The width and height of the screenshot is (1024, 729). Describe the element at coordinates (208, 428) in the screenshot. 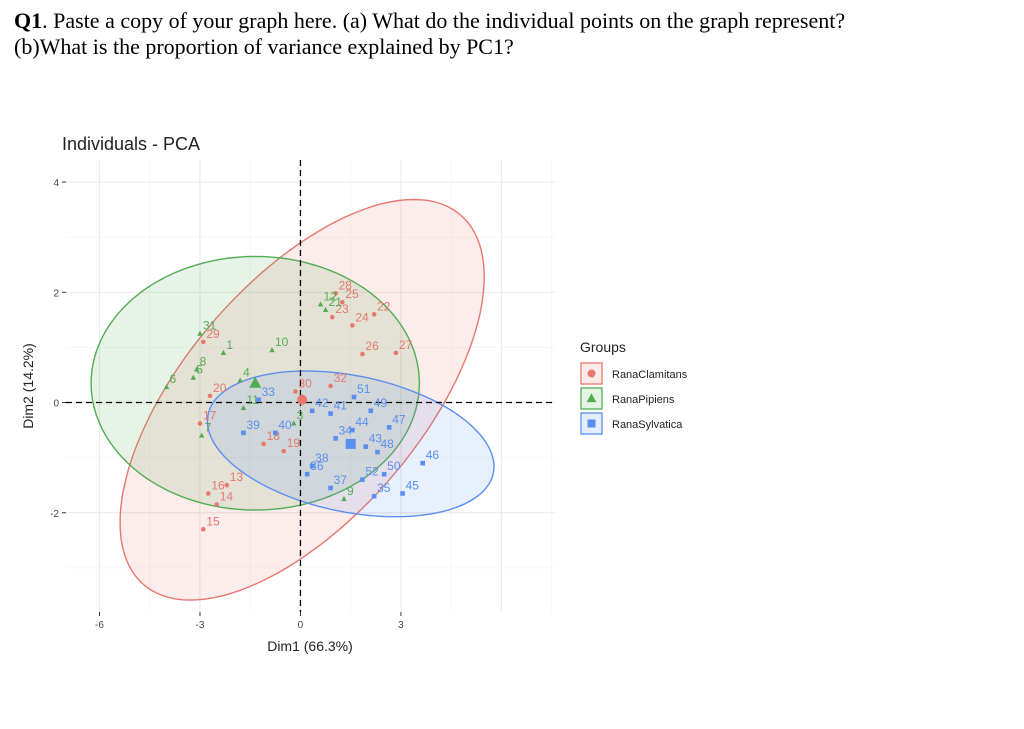

I see `point-label-7: 7` at that location.